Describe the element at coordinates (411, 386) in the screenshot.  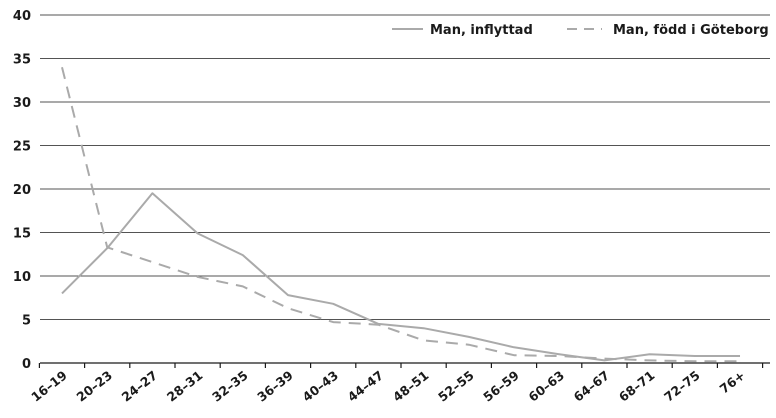
I see `x-tick-label: 48–51` at that location.